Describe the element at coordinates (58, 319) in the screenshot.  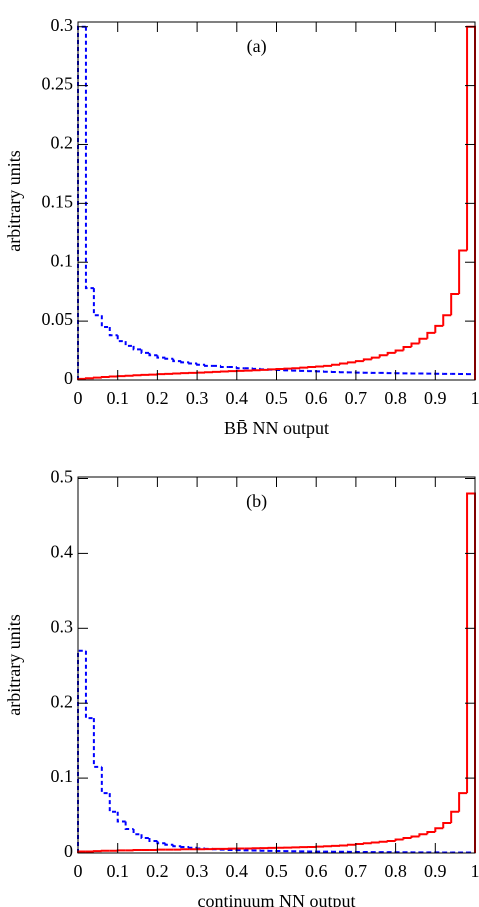
I see `y-tick-label: 0.05` at that location.